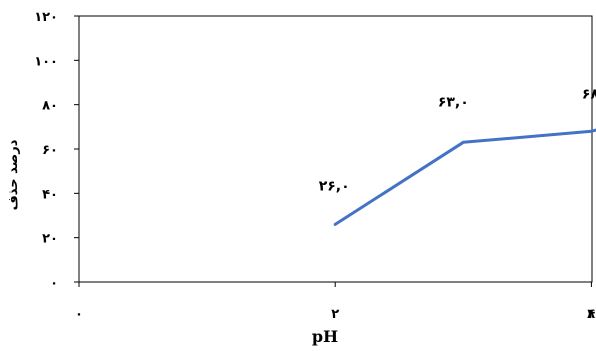  I want to click on data-label: ۶۳,۰, so click(453, 102).